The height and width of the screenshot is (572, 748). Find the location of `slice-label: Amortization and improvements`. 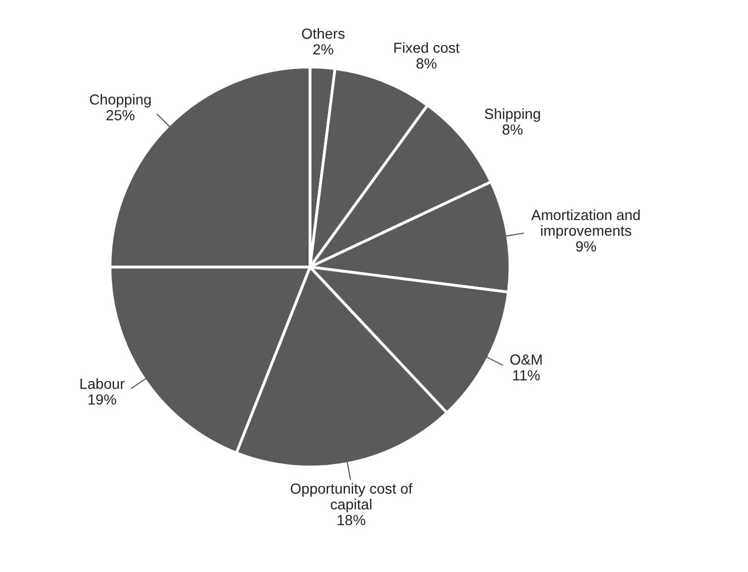

slice-label: Amortization and improvements is located at coordinates (585, 224).